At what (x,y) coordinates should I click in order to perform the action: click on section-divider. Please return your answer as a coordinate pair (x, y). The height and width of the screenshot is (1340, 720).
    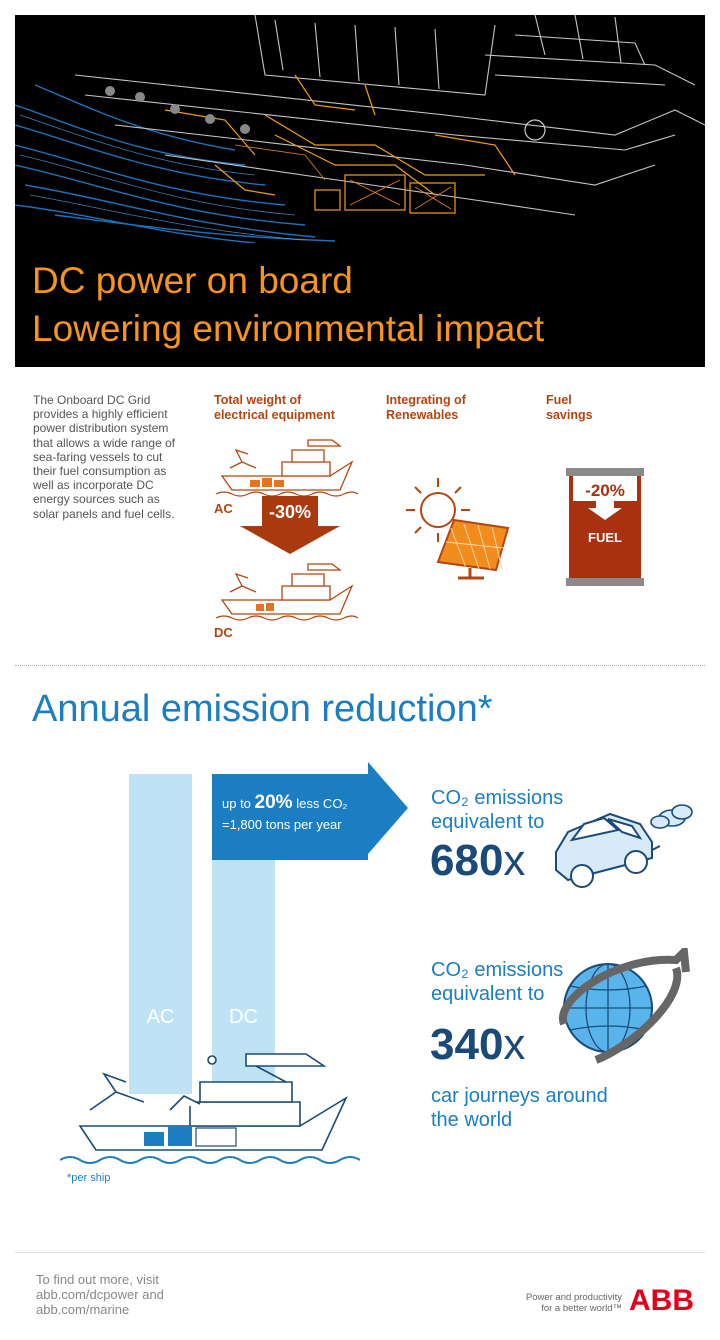
    Looking at the image, I should click on (360, 665).